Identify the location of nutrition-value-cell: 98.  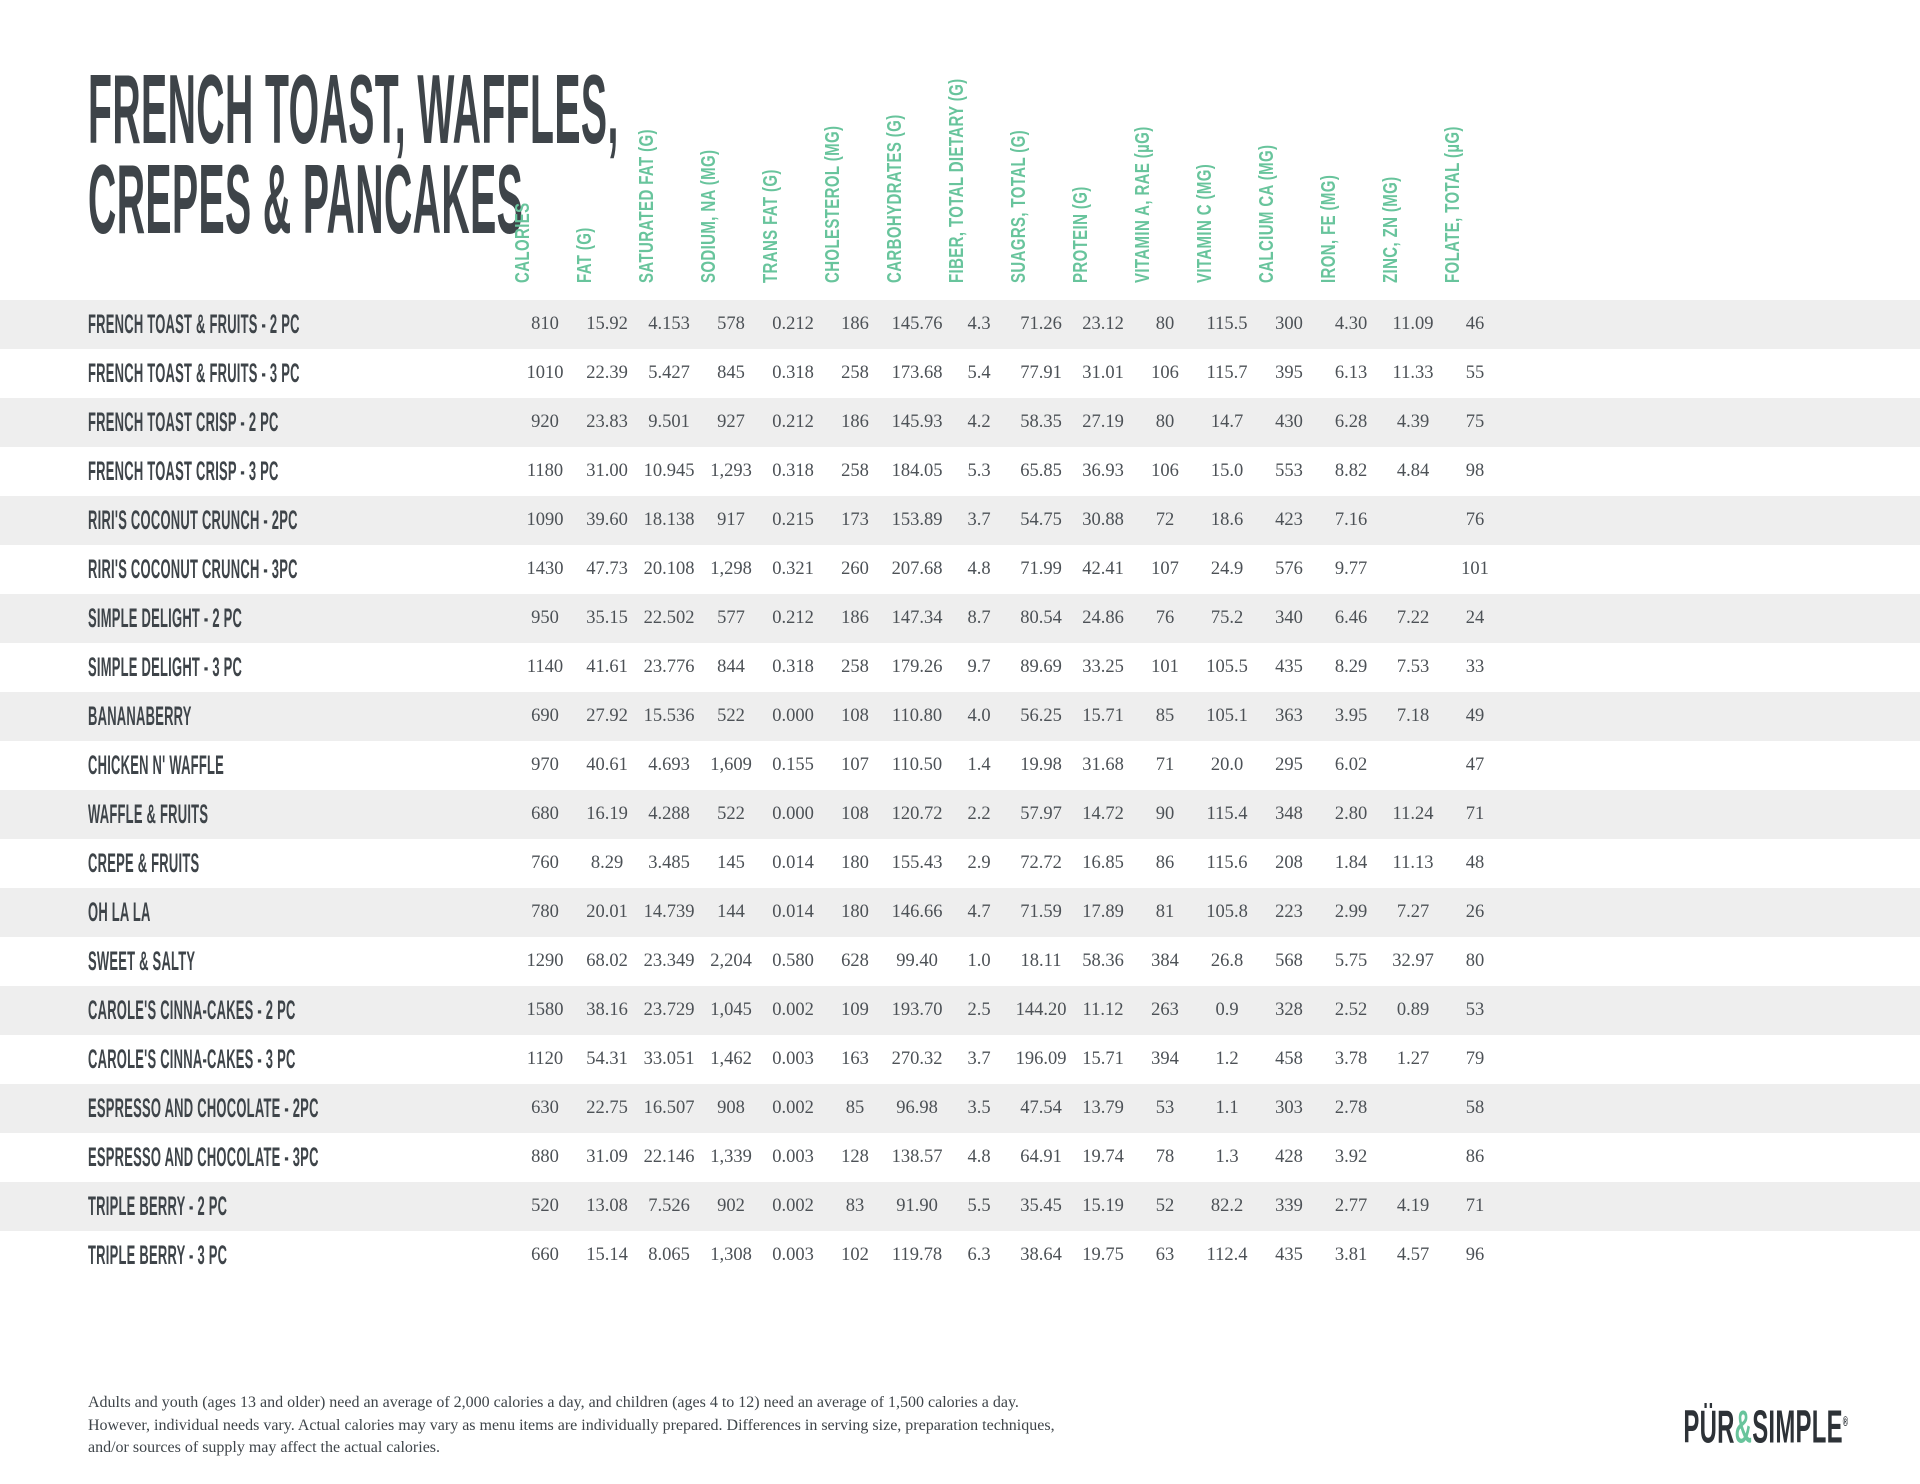
(1475, 471).